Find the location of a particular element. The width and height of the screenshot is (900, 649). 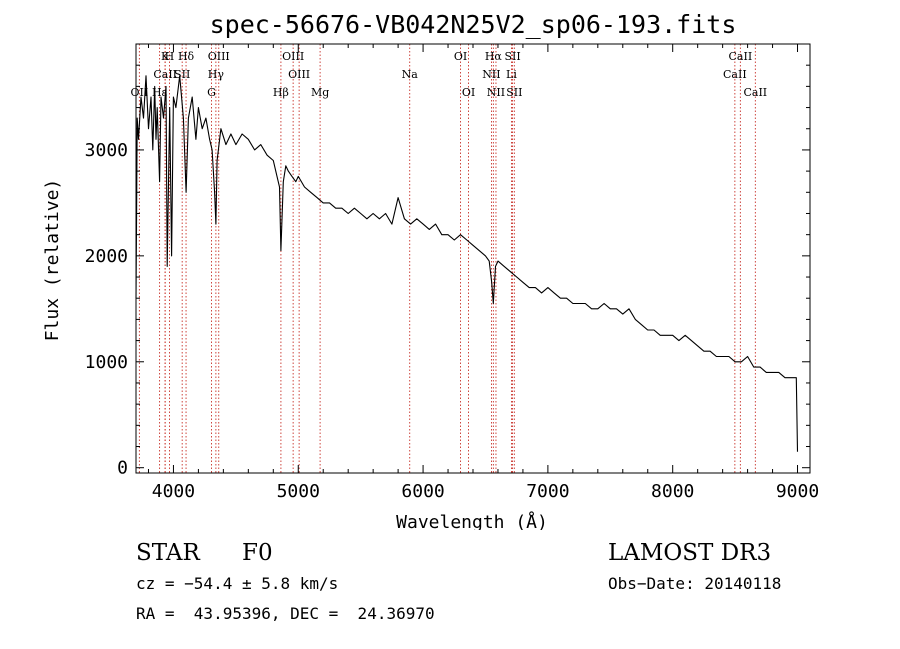

y-tick-label: 3000 is located at coordinates (106, 150).